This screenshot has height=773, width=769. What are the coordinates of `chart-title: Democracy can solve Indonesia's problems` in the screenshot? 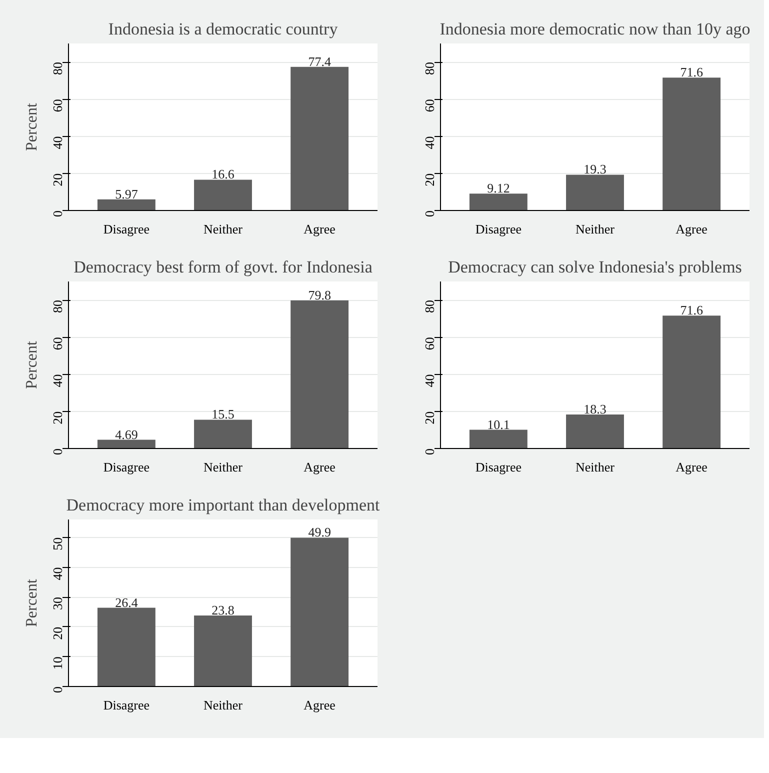 It's located at (595, 267).